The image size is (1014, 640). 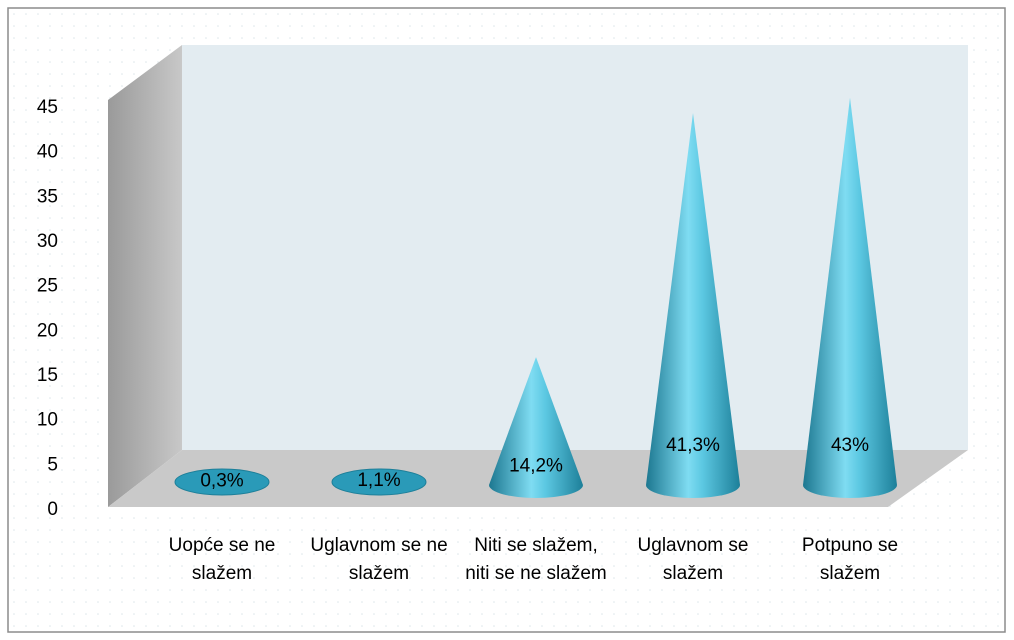 What do you see at coordinates (47, 107) in the screenshot?
I see `y-tick-label: 45` at bounding box center [47, 107].